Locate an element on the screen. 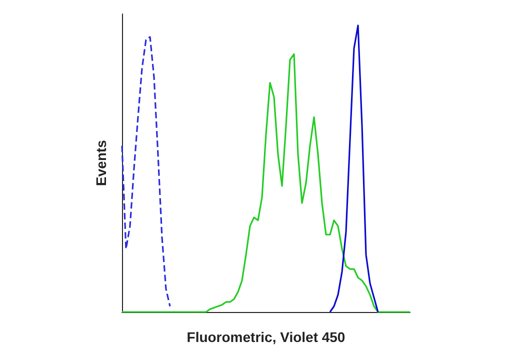 This screenshot has width=520, height=350. y-axis-title: Events is located at coordinates (101, 163).